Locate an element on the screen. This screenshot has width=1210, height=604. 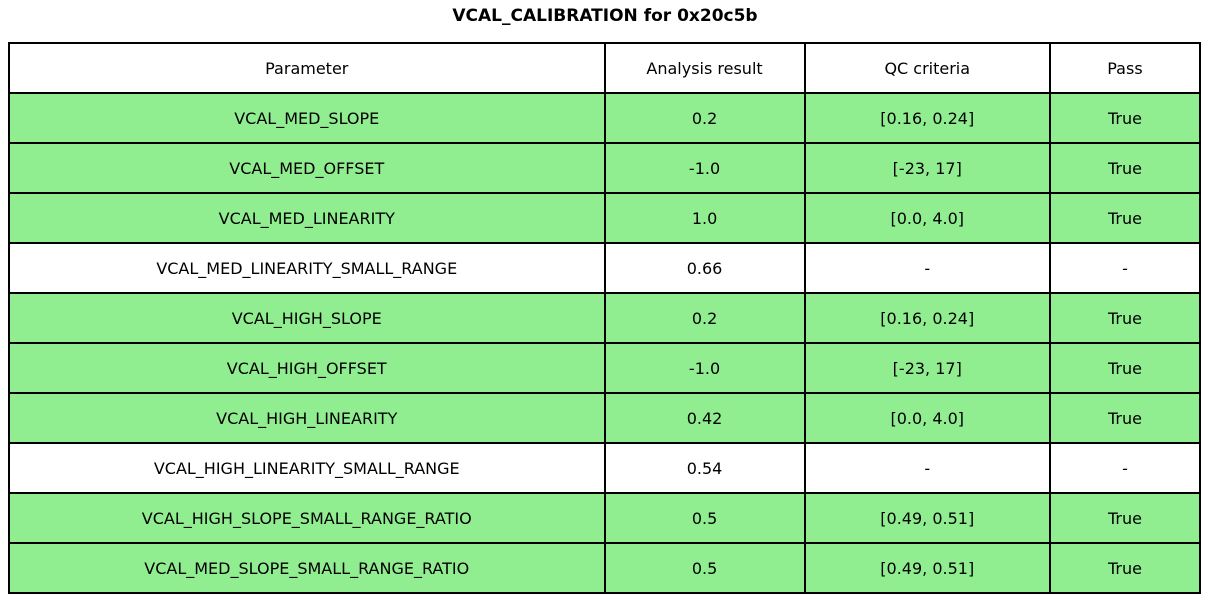
header-parameter: Parameter is located at coordinates (307, 68).